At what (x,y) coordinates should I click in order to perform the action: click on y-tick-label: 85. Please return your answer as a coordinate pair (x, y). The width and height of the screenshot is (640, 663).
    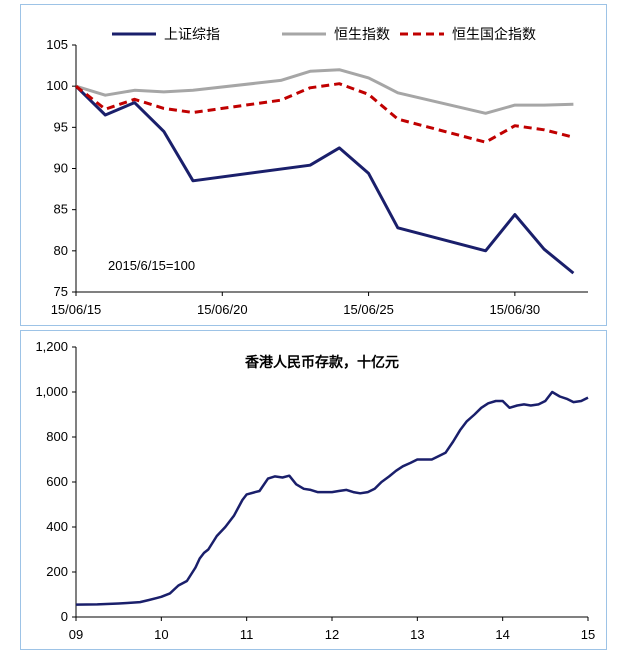
    Looking at the image, I should click on (61, 209).